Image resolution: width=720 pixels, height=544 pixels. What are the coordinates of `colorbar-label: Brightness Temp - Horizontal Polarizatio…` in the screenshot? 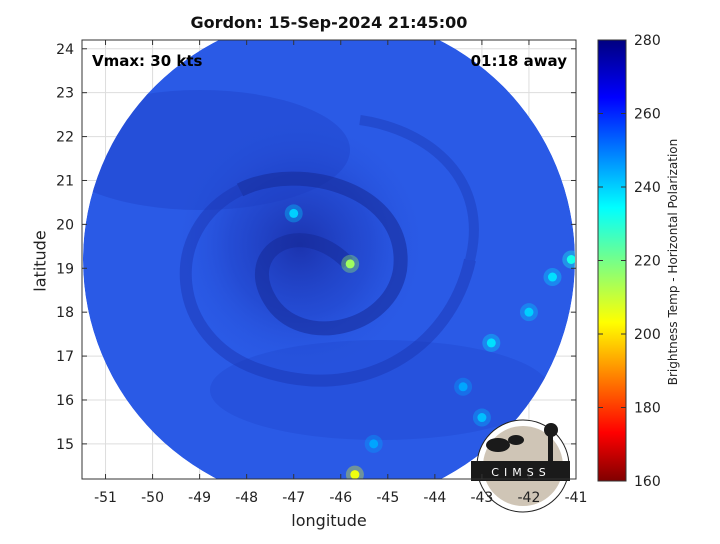 It's located at (673, 262).